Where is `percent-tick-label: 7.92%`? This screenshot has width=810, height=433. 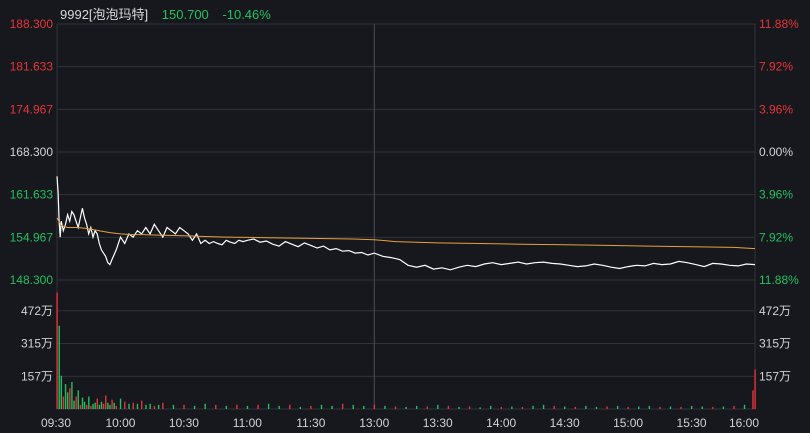 percent-tick-label: 7.92% is located at coordinates (776, 67).